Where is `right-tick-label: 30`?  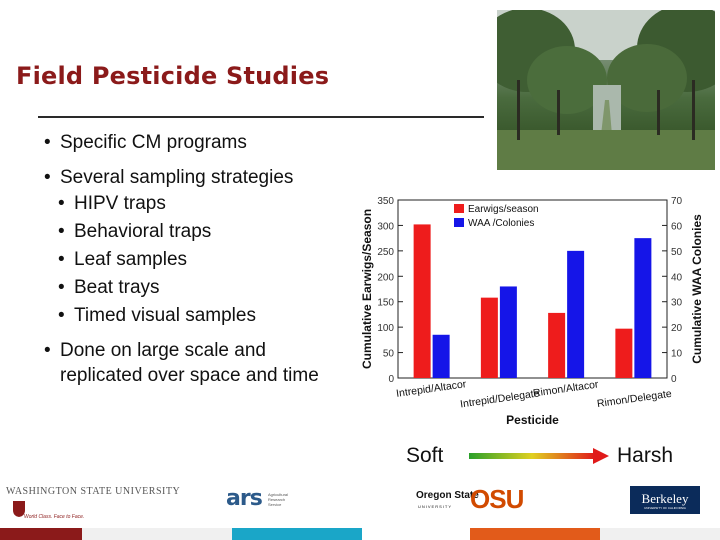
right-tick-label: 30 is located at coordinates (677, 303).